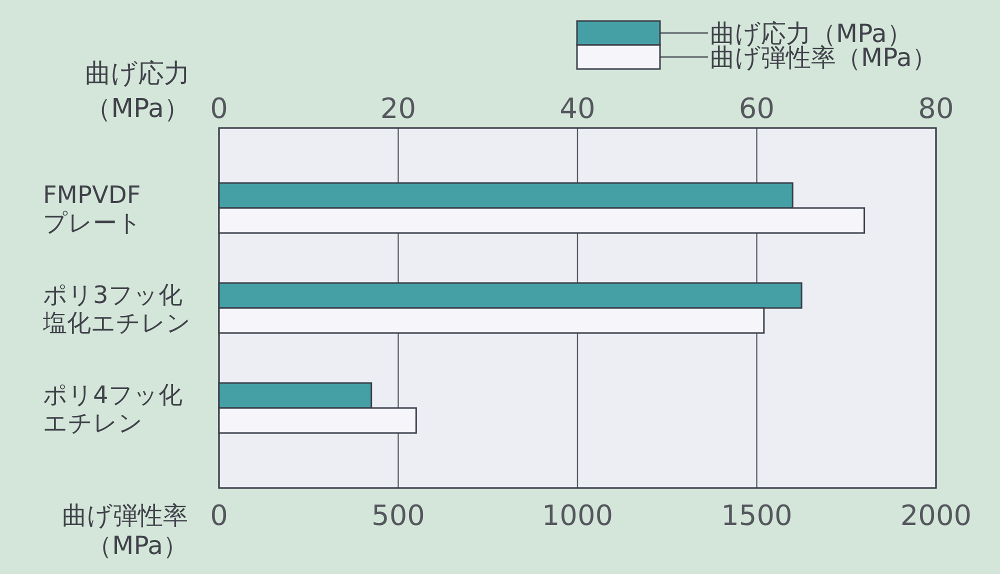  What do you see at coordinates (137, 91) in the screenshot?
I see `x2-axis-title: 曲げ応力（MPa）` at bounding box center [137, 91].